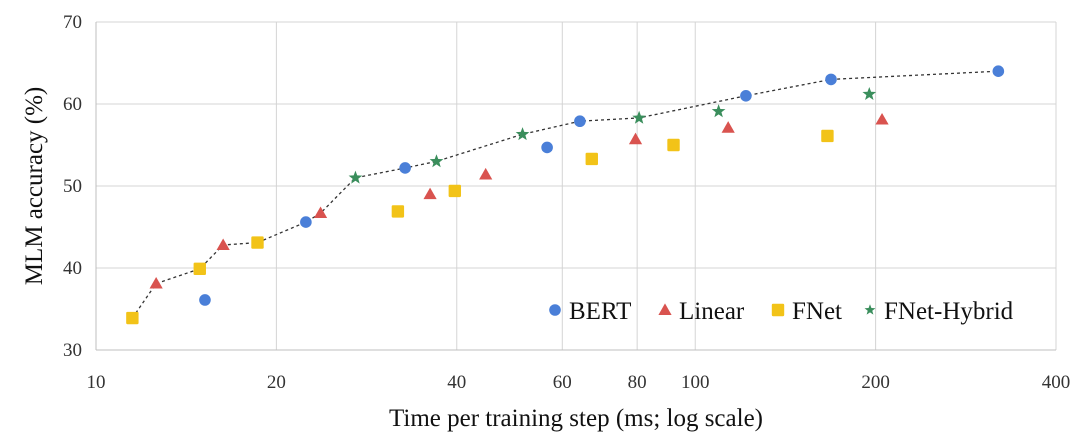  What do you see at coordinates (562, 382) in the screenshot?
I see `x-tick-label-60: 60` at bounding box center [562, 382].